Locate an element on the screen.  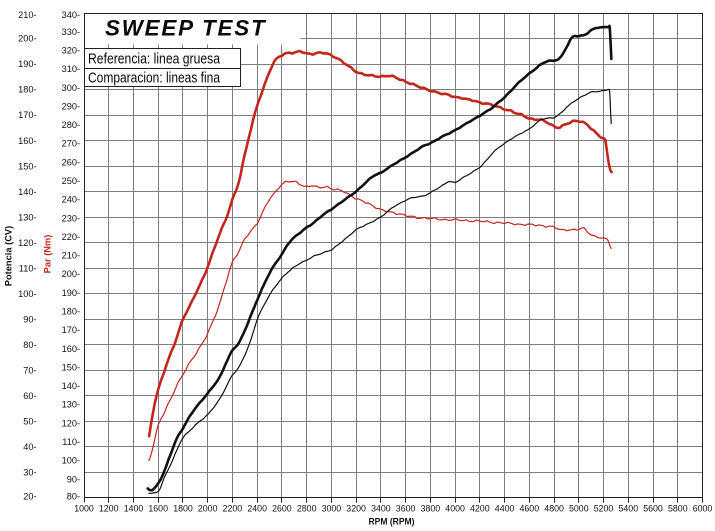
svg-text: 20- is located at coordinates (29, 496).